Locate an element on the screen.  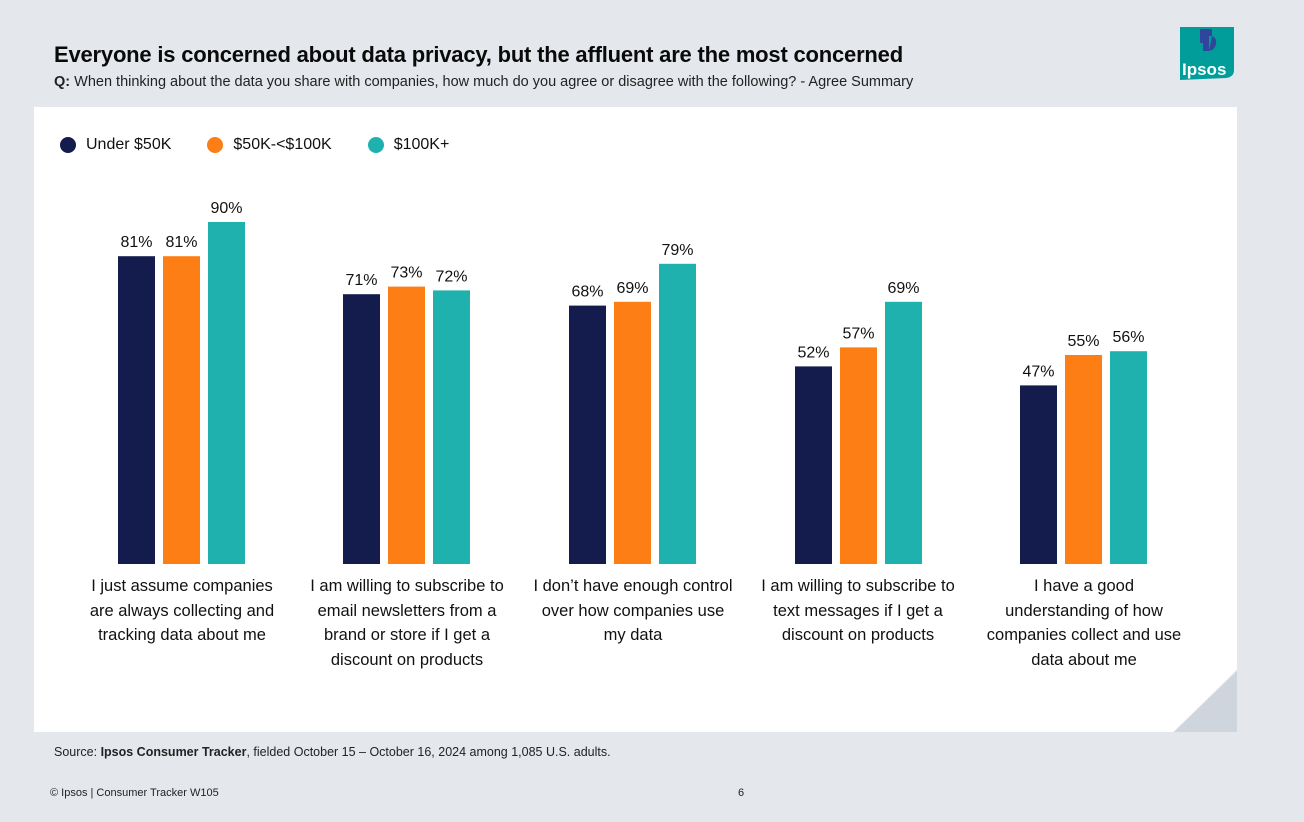
data-label: 52% is located at coordinates (813, 352).